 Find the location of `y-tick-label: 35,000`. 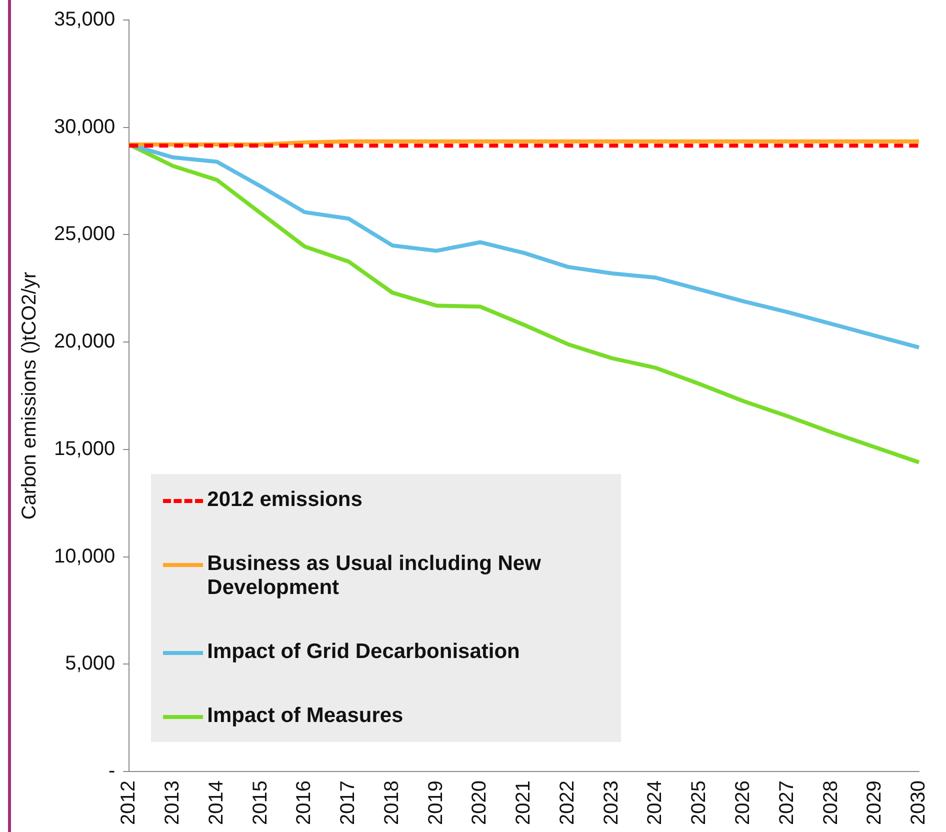

y-tick-label: 35,000 is located at coordinates (85, 19).